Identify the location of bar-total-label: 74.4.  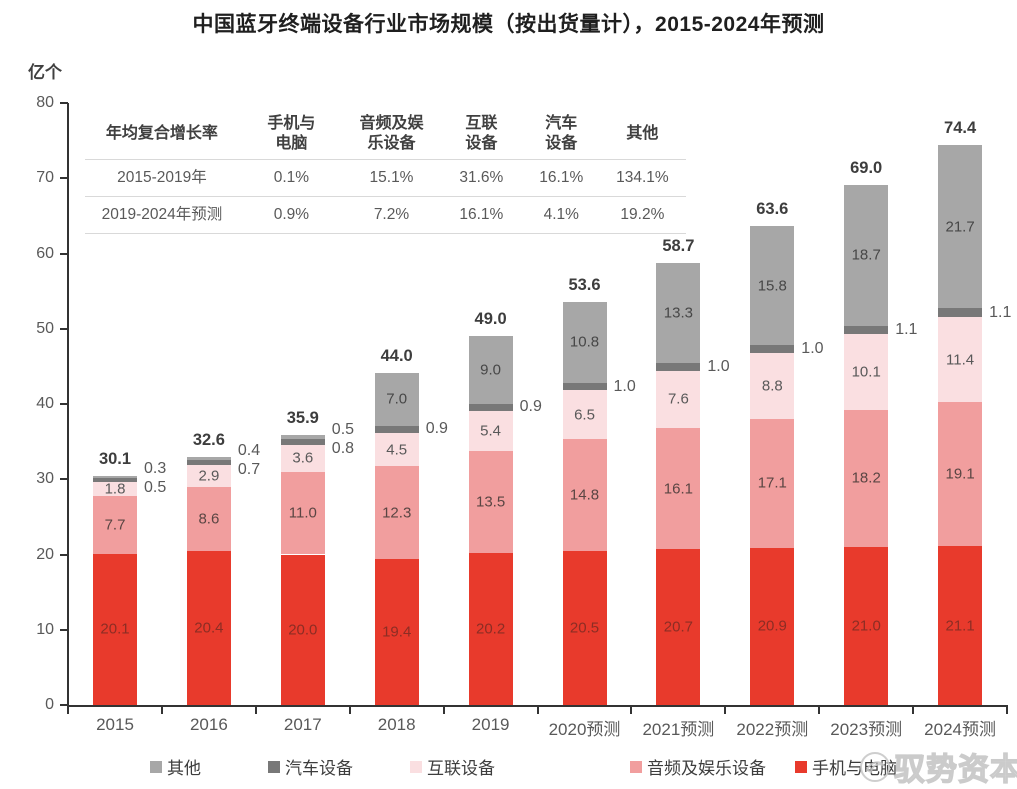
(960, 128).